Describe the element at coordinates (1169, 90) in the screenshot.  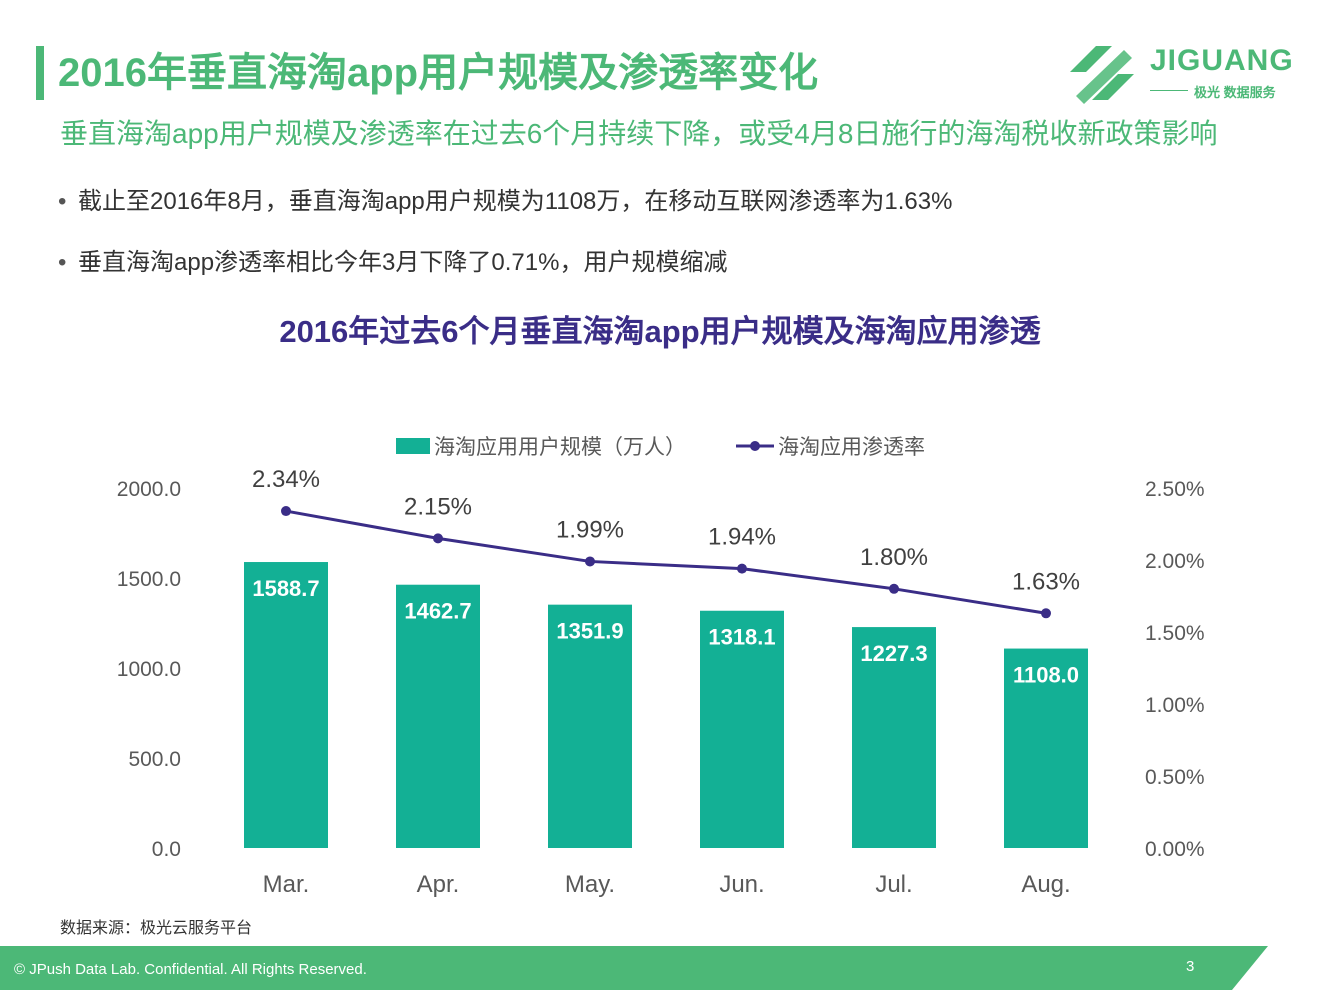
I see `logo-divider` at that location.